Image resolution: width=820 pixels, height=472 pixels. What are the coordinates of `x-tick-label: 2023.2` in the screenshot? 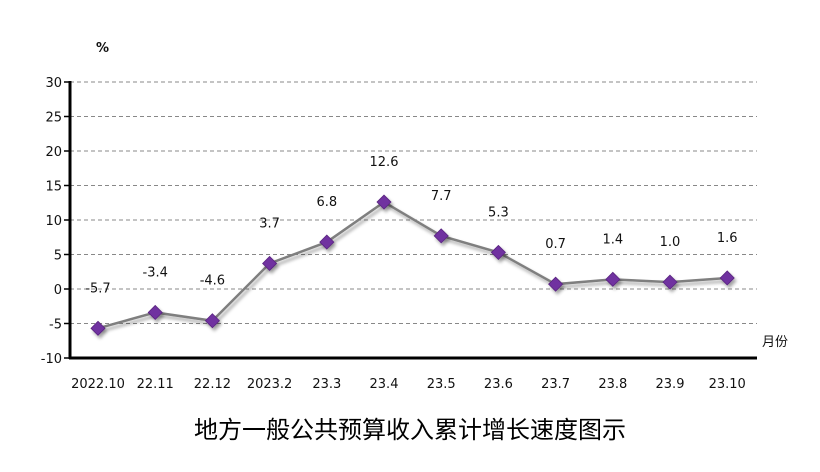 It's located at (270, 384).